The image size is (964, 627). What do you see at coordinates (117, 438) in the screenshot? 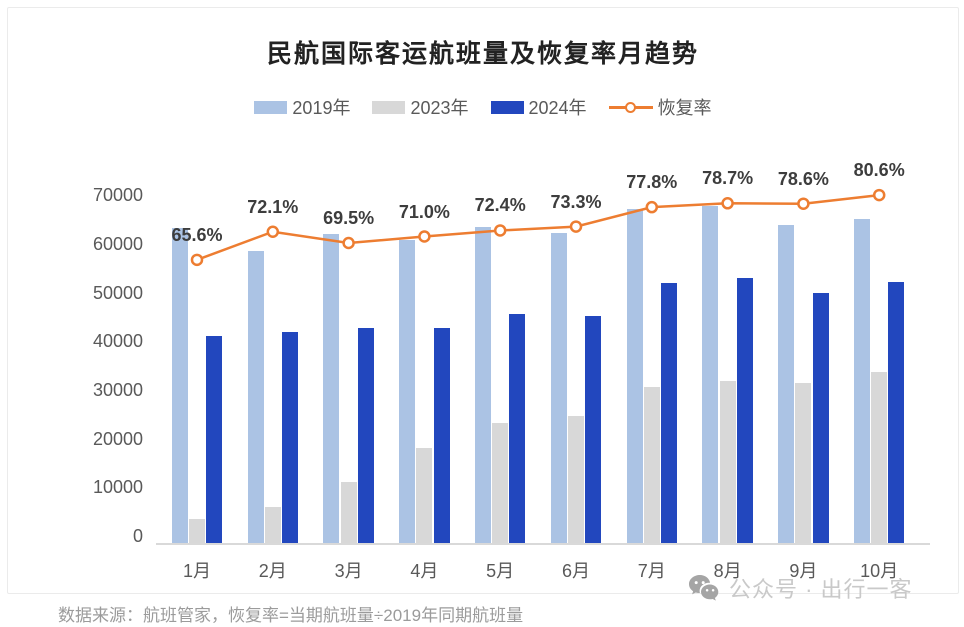
I see `y-tick-20000: 20000` at bounding box center [117, 438].